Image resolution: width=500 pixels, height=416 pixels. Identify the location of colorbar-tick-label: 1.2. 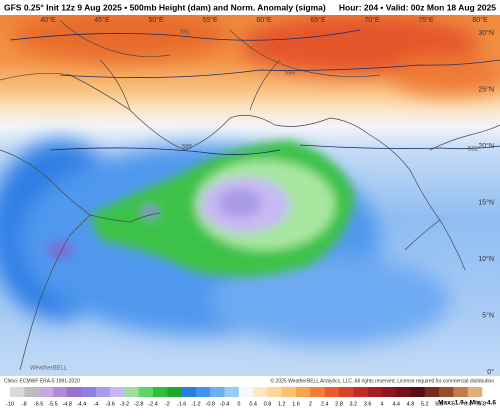
(282, 404).